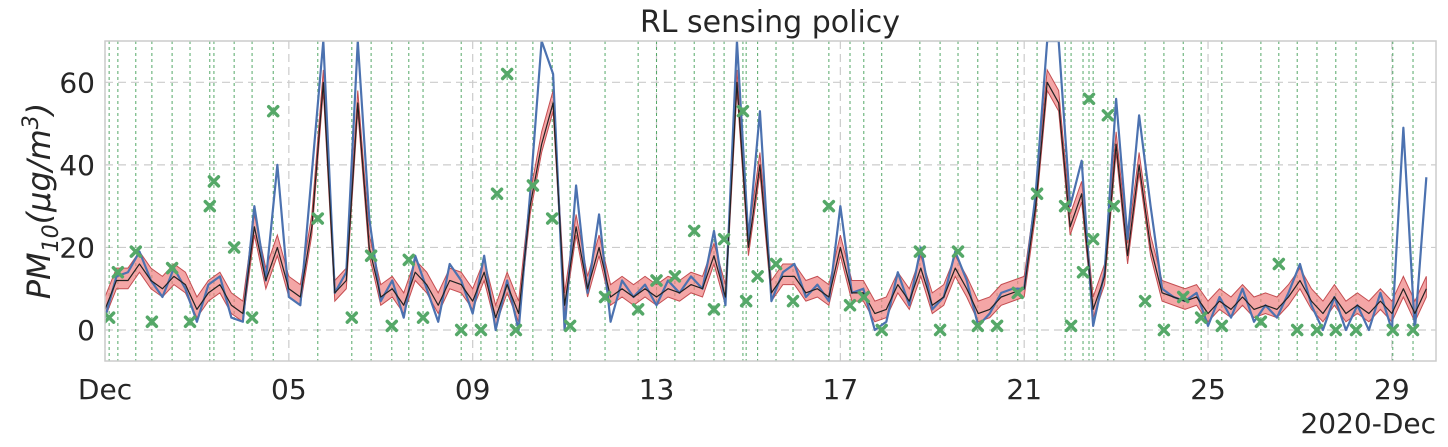 This screenshot has width=1448, height=447. I want to click on x-tick-label: 21, so click(1024, 389).